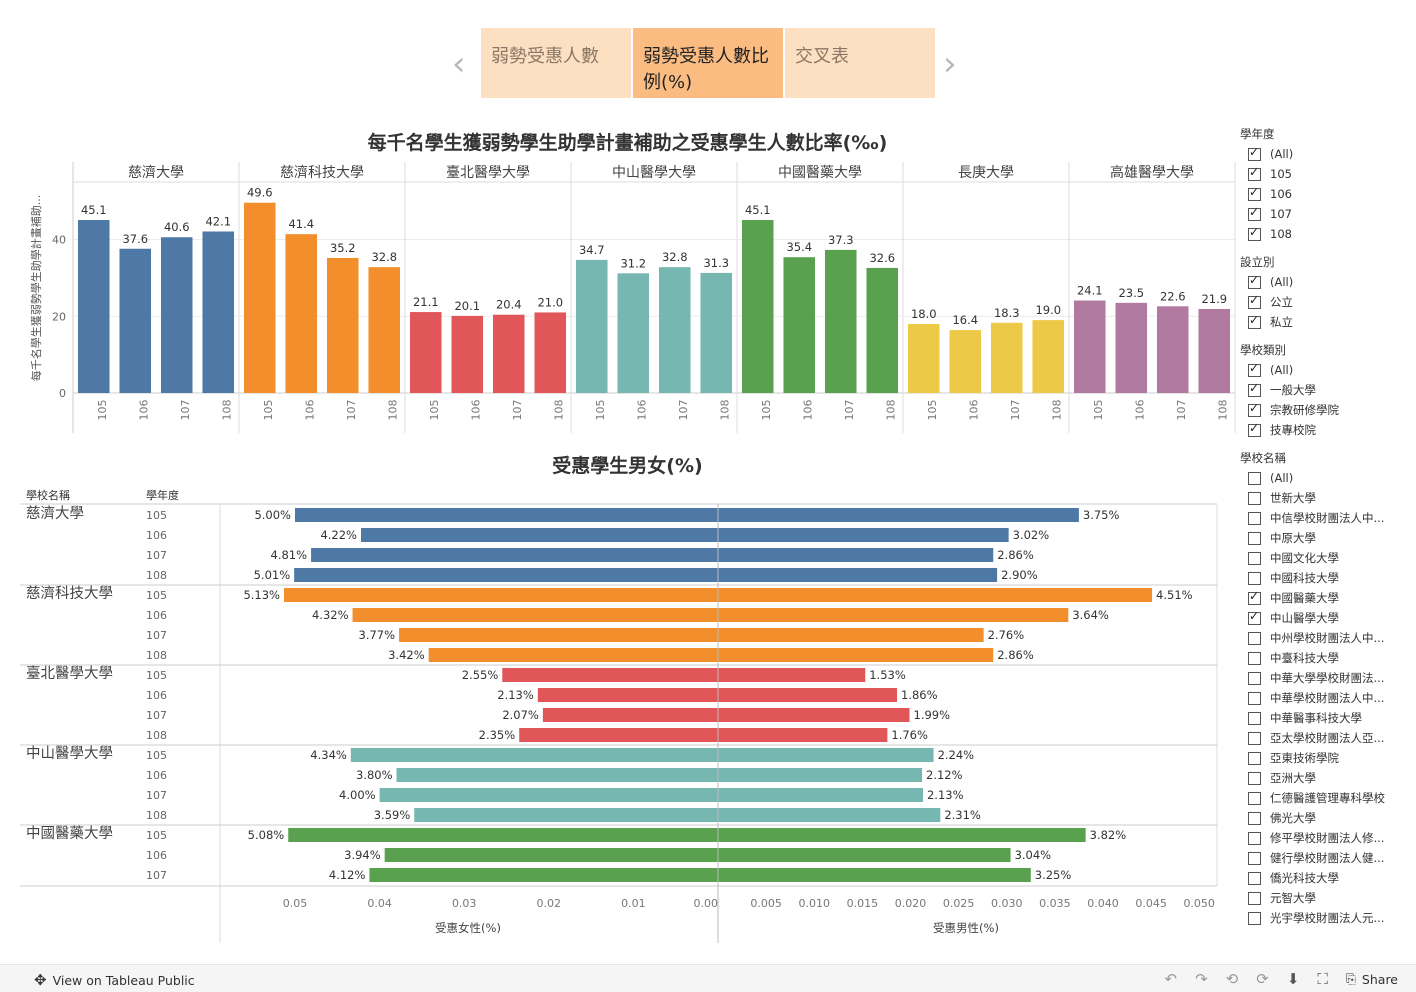  What do you see at coordinates (627, 695) in the screenshot?
I see `female-bar` at bounding box center [627, 695].